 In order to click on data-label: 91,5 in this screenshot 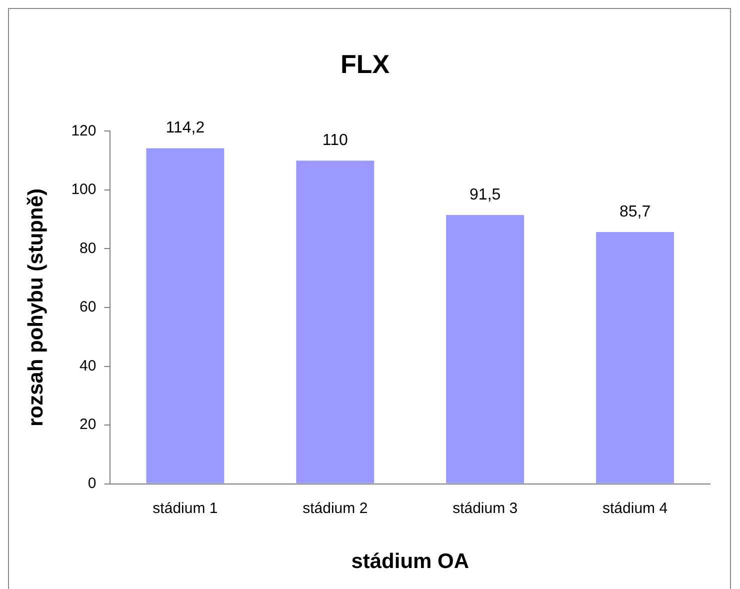, I will do `click(485, 195)`.